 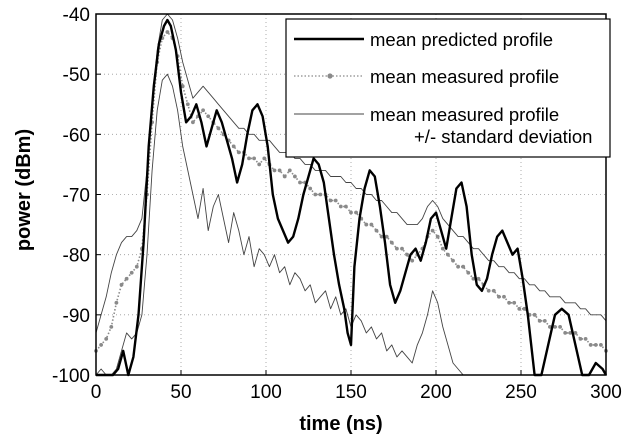 I want to click on y-axis-title: power (dBm), so click(x=24, y=190).